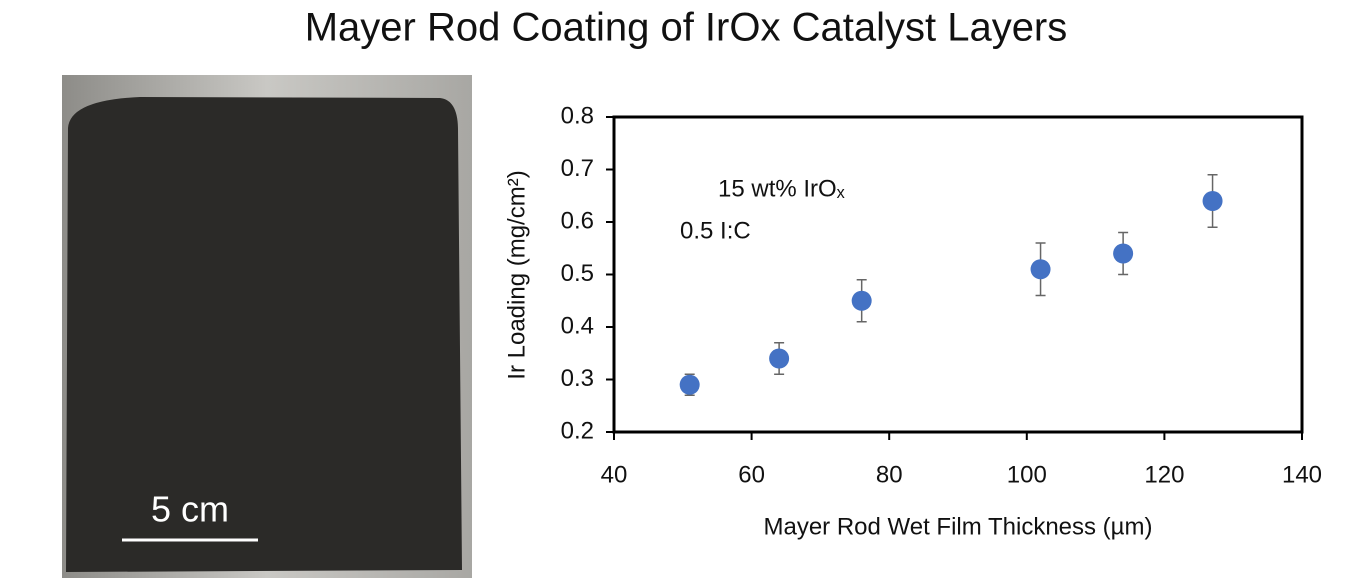  Describe the element at coordinates (577, 378) in the screenshot. I see `y-tick-label: 0.3` at that location.